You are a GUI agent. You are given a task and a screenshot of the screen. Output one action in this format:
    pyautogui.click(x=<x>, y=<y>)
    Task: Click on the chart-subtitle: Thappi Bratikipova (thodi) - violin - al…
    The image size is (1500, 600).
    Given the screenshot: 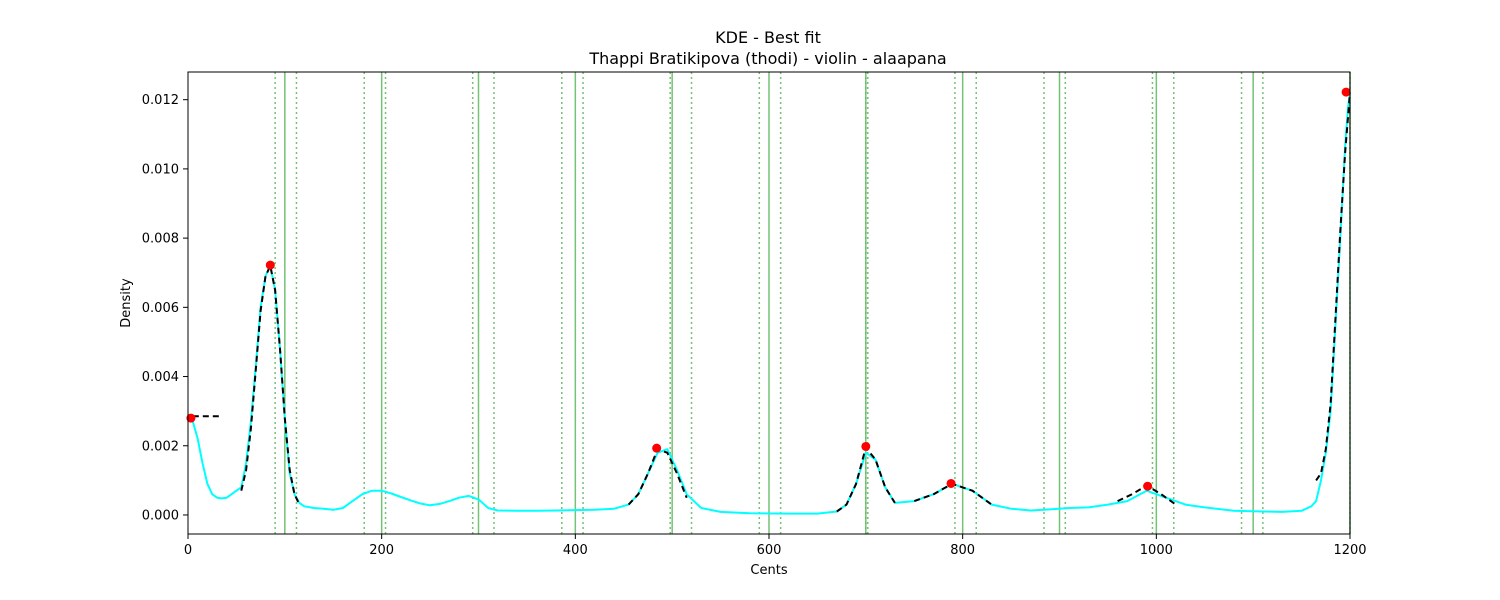 What is the action you would take?
    pyautogui.click(x=767, y=58)
    